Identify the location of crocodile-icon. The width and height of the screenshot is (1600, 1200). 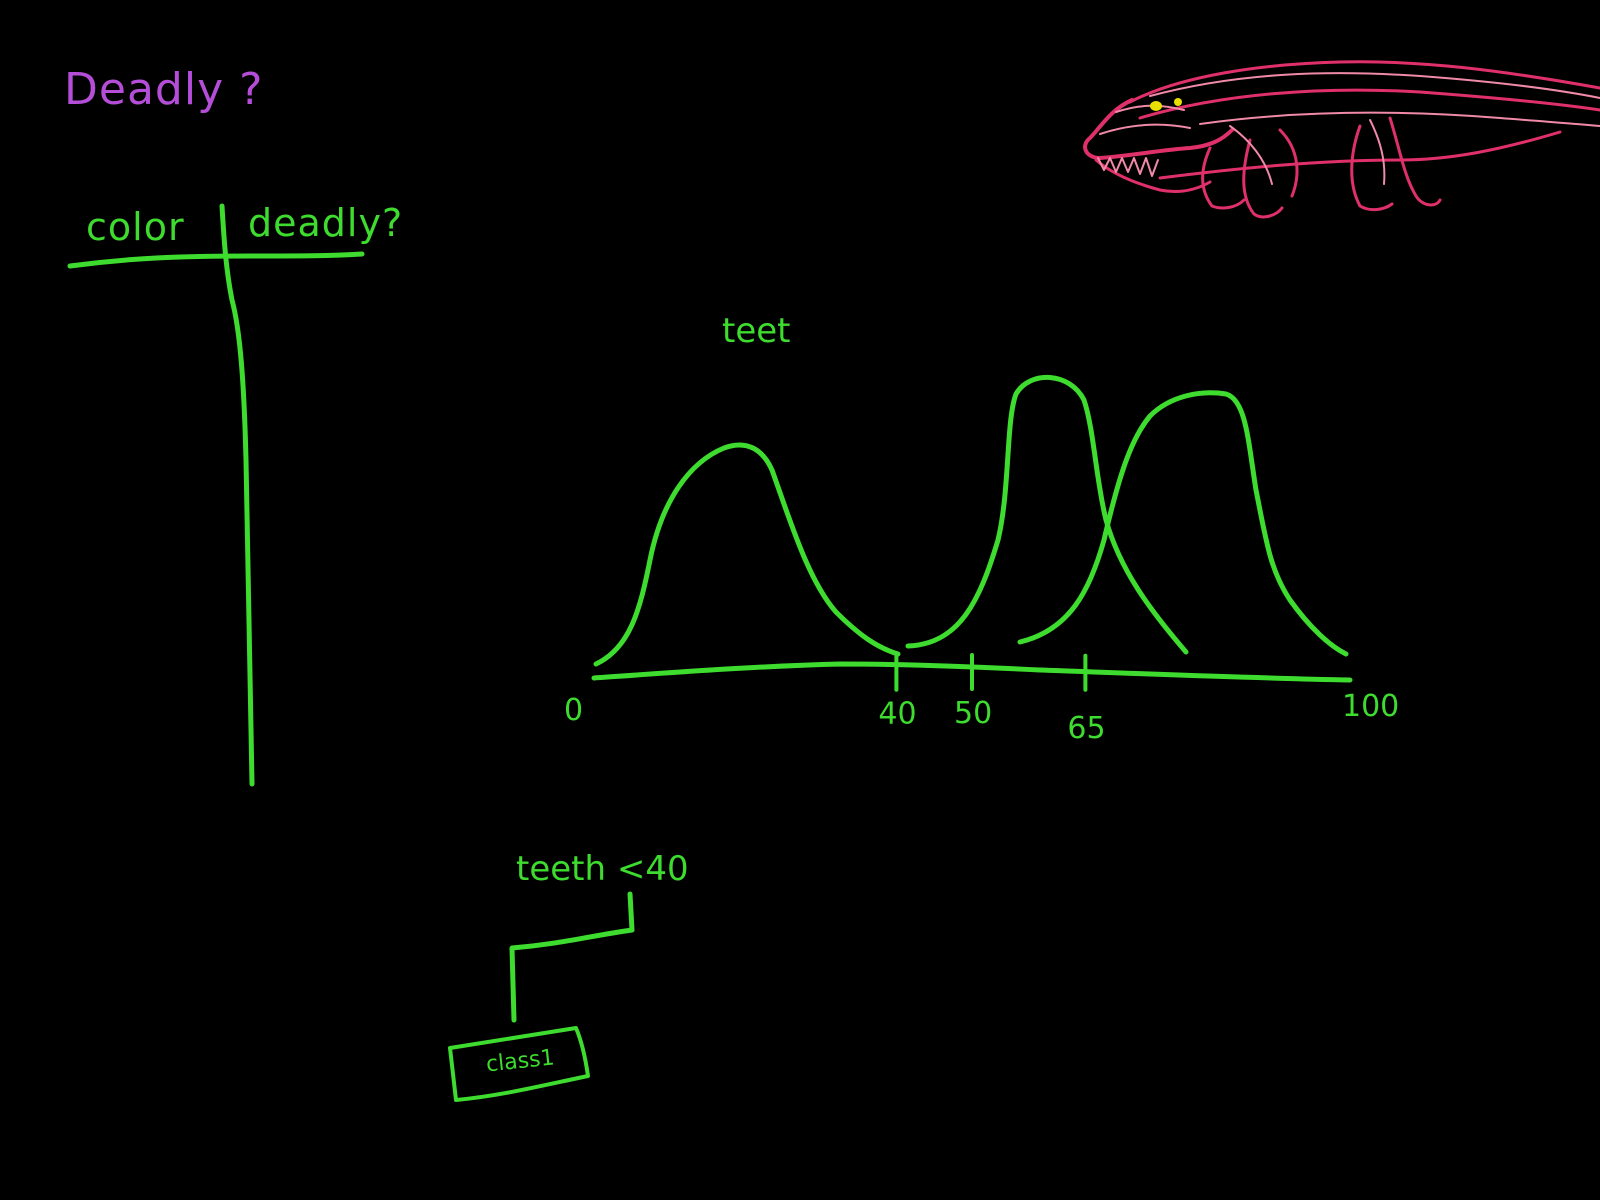
(1341, 139).